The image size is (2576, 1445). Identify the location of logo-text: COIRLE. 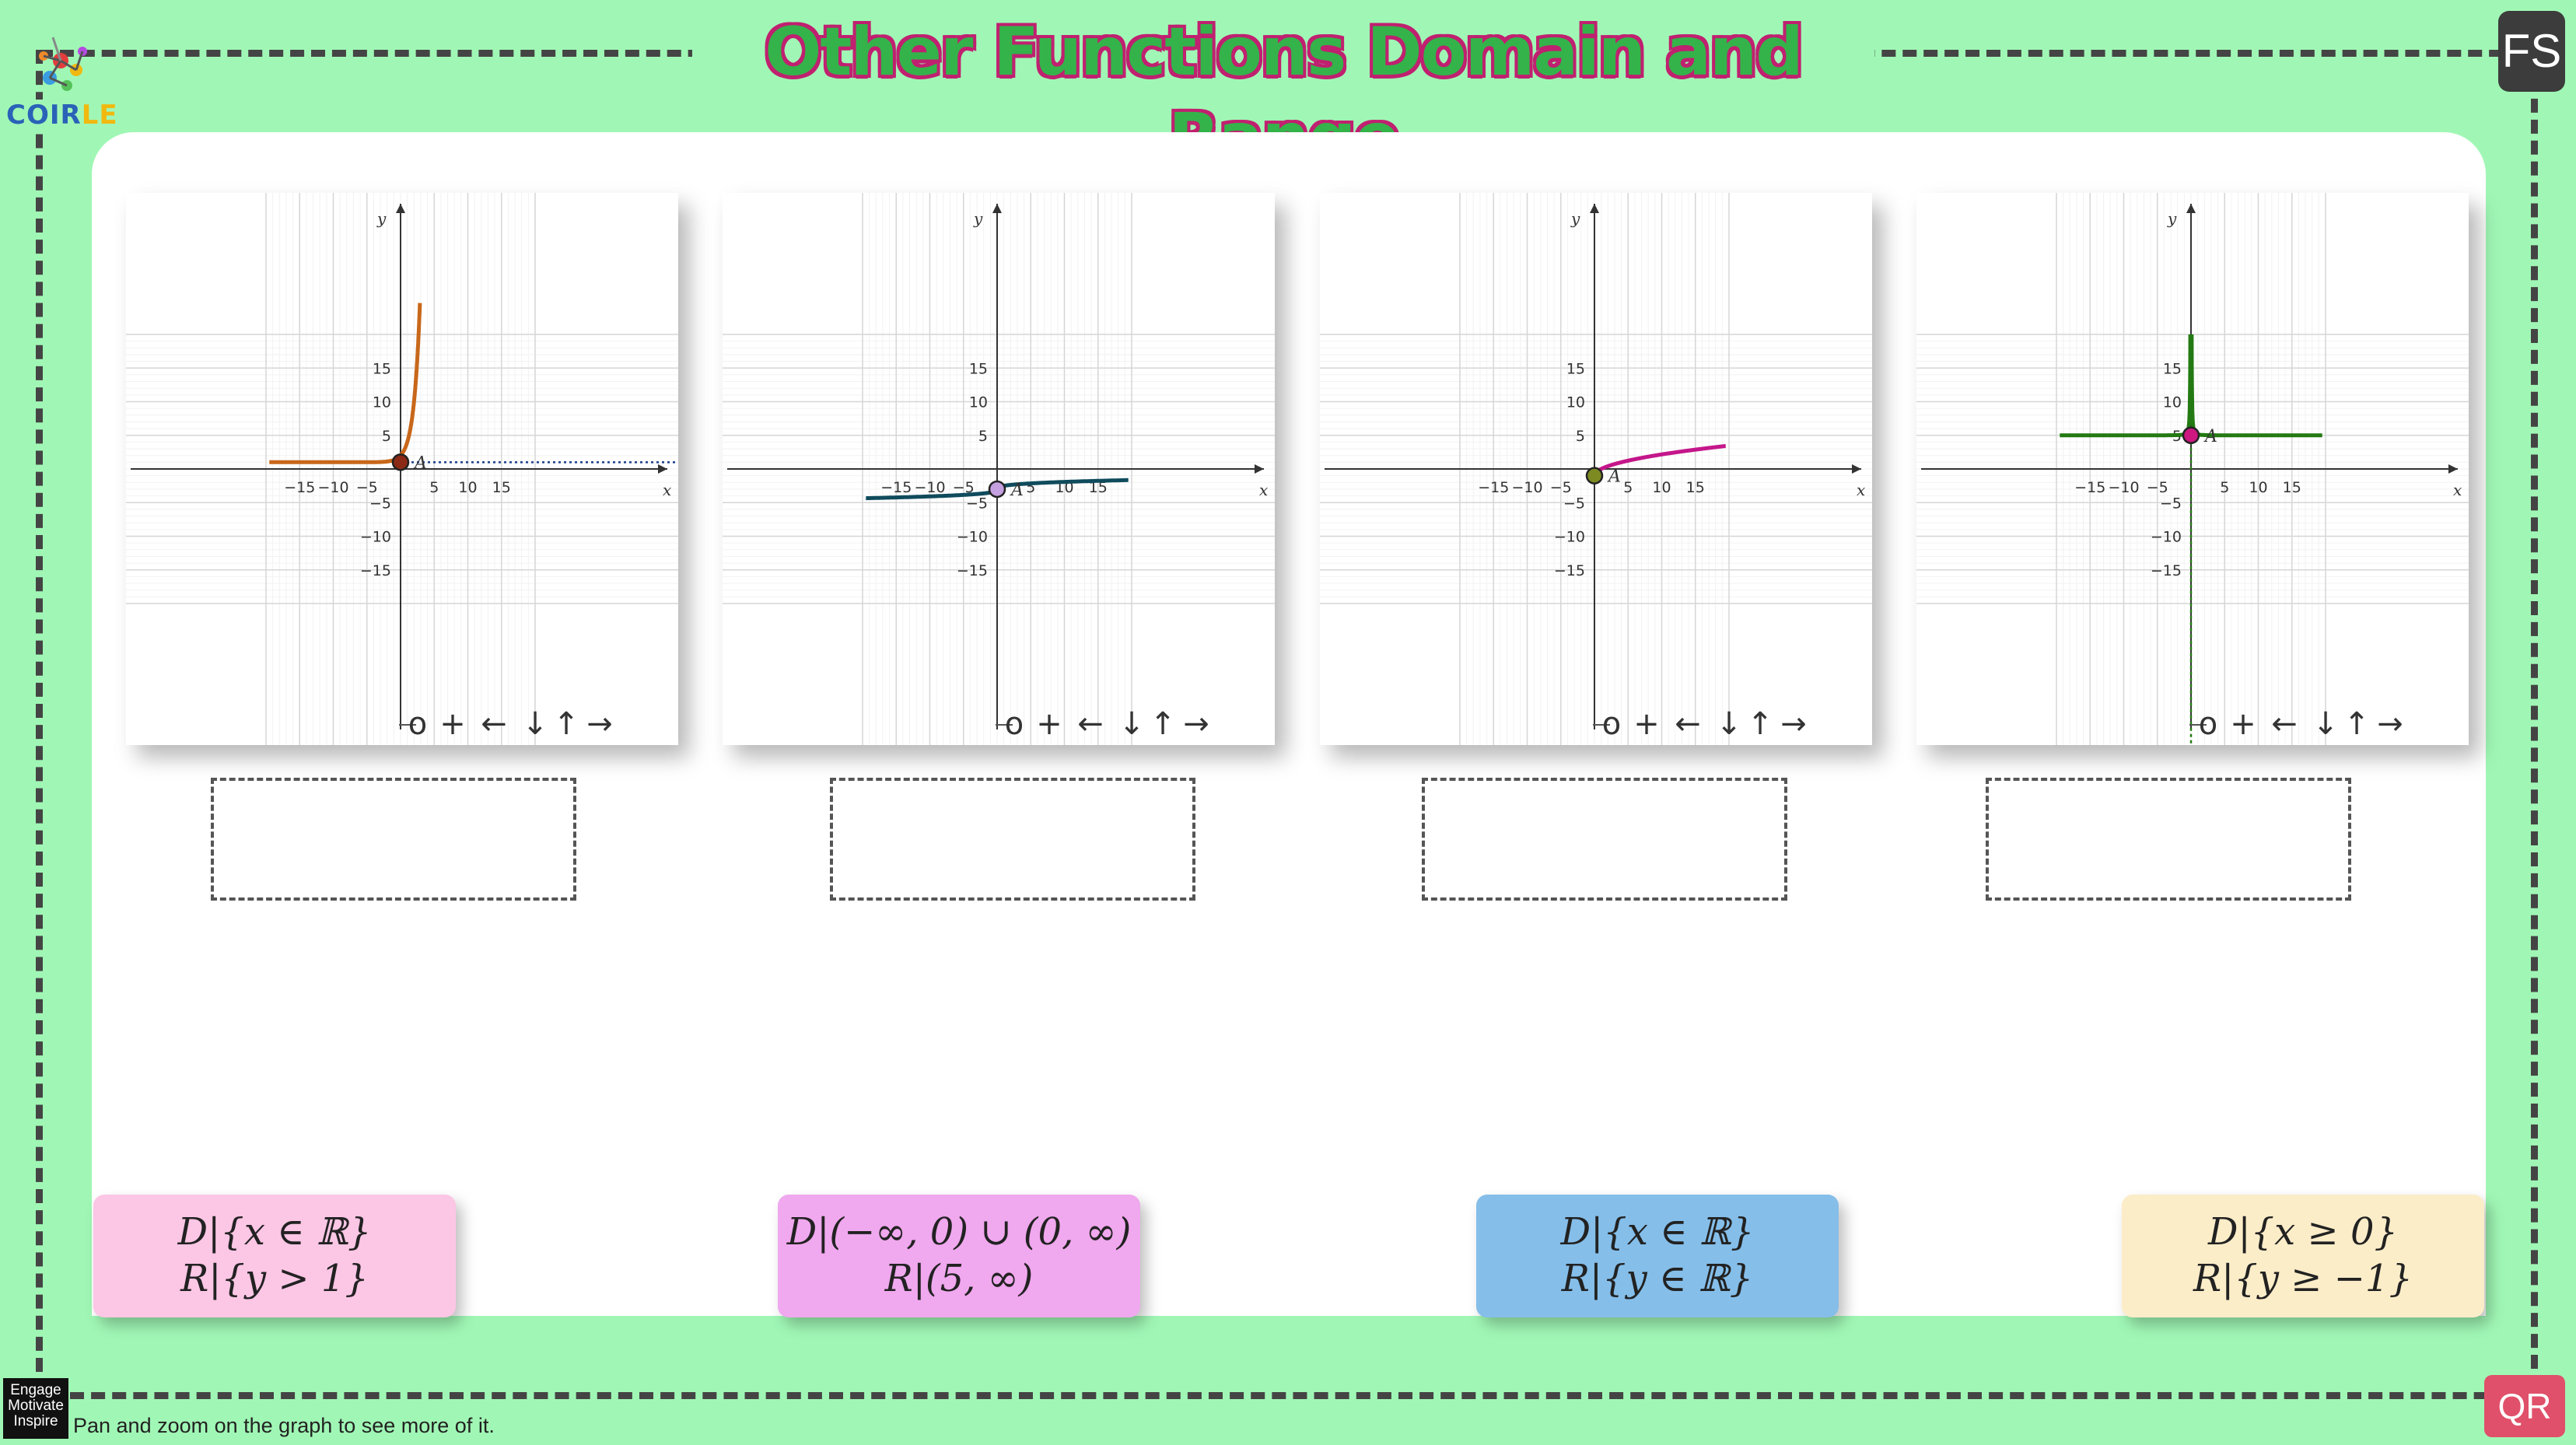
(62, 115).